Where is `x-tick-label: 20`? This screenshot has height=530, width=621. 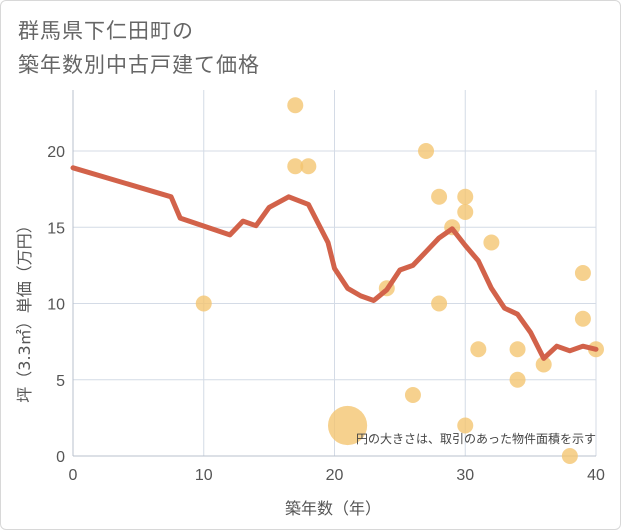 x-tick-label: 20 is located at coordinates (335, 475).